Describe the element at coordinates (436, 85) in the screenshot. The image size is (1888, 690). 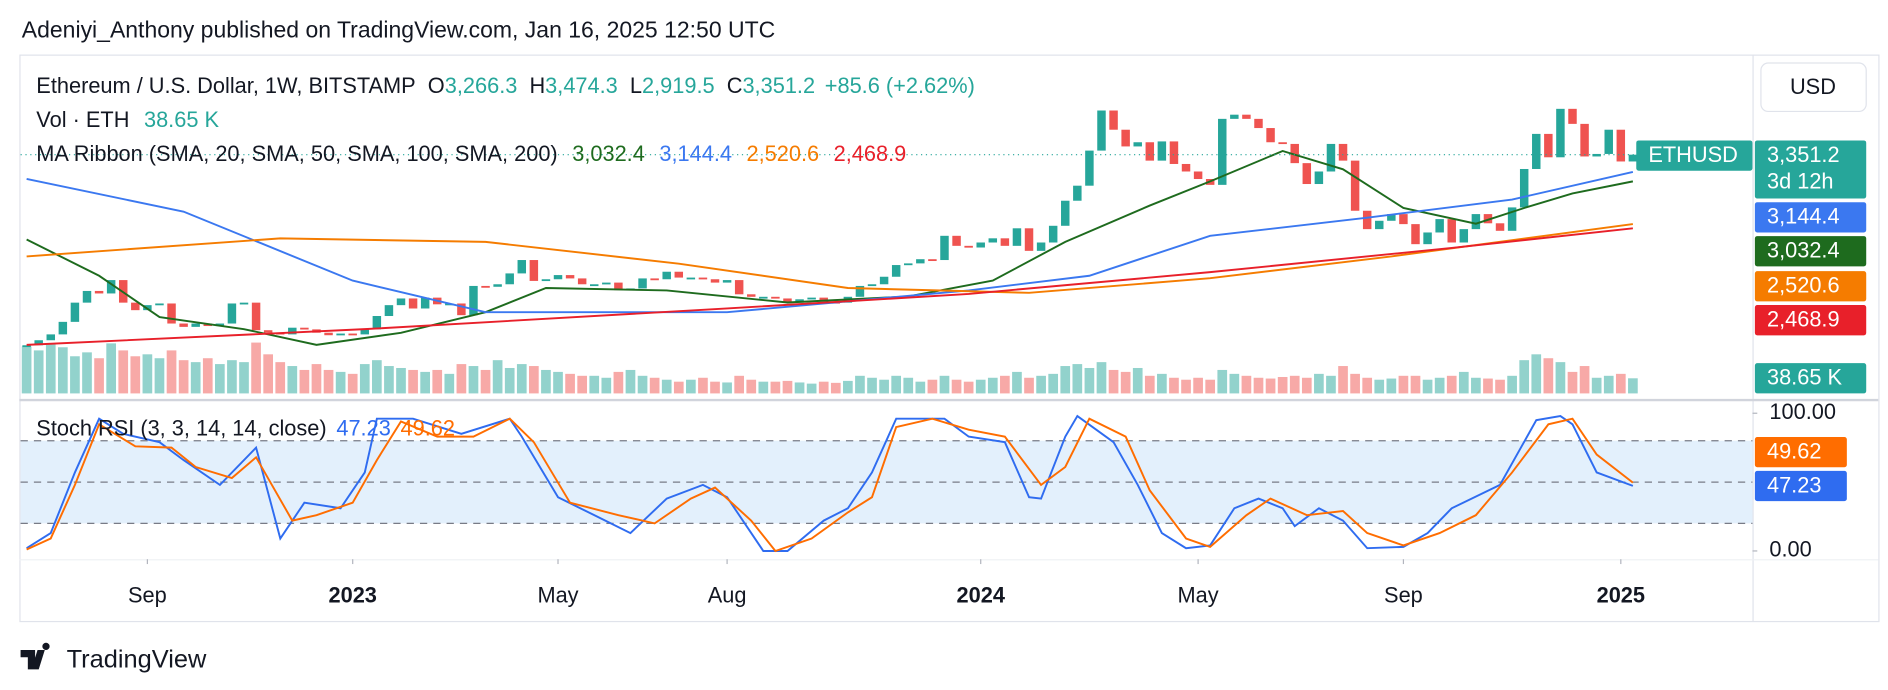
I see `ohlc-key: O` at that location.